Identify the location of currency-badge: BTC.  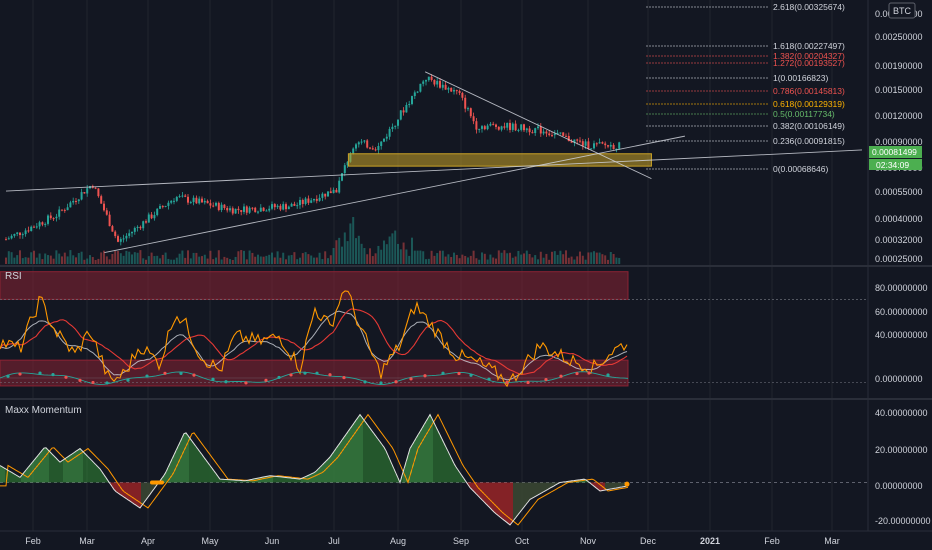
(902, 10).